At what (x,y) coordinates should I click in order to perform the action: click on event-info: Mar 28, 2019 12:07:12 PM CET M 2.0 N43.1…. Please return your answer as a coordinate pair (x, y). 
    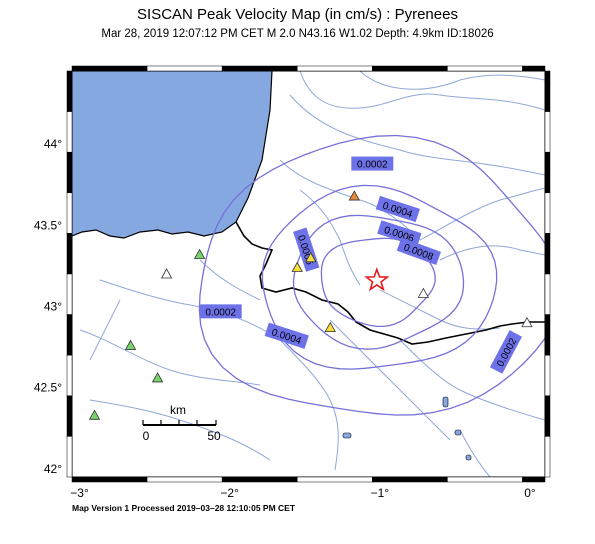
    Looking at the image, I should click on (297, 34).